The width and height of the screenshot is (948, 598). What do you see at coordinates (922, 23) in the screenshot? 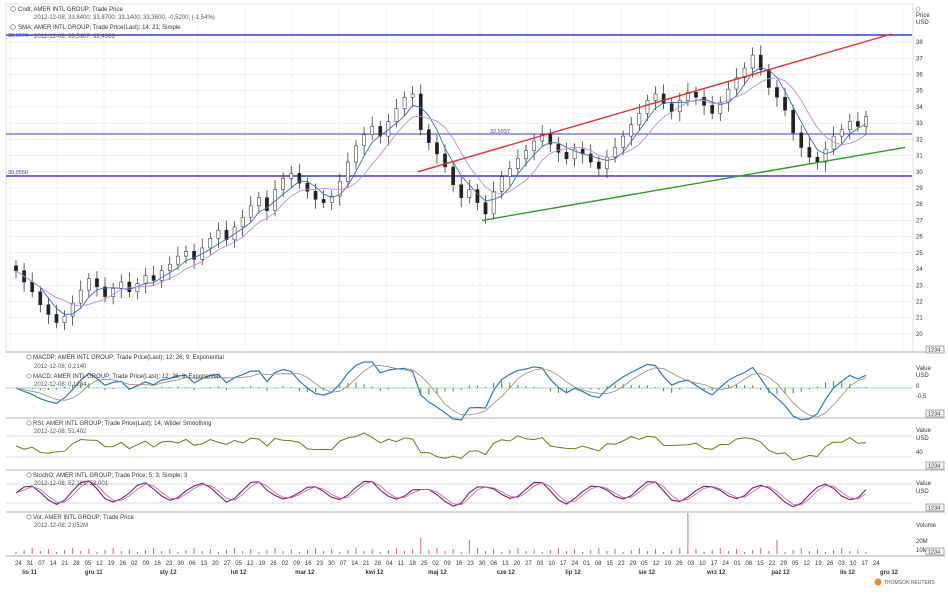
I see `price-axis-unit: USD` at bounding box center [922, 23].